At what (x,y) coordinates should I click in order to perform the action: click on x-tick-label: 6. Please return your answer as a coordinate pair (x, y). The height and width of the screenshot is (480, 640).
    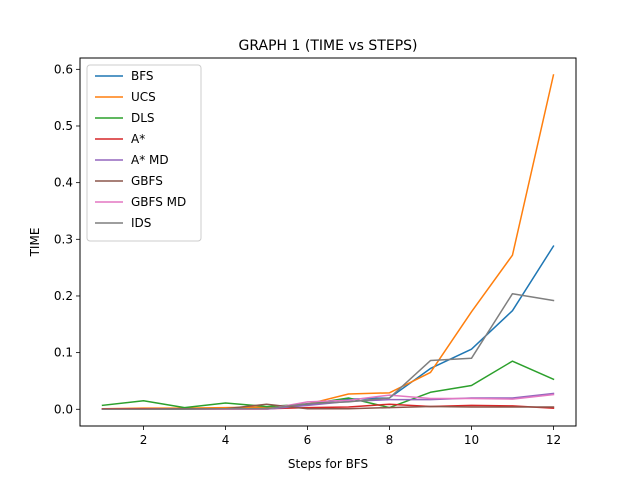
    Looking at the image, I should click on (308, 440).